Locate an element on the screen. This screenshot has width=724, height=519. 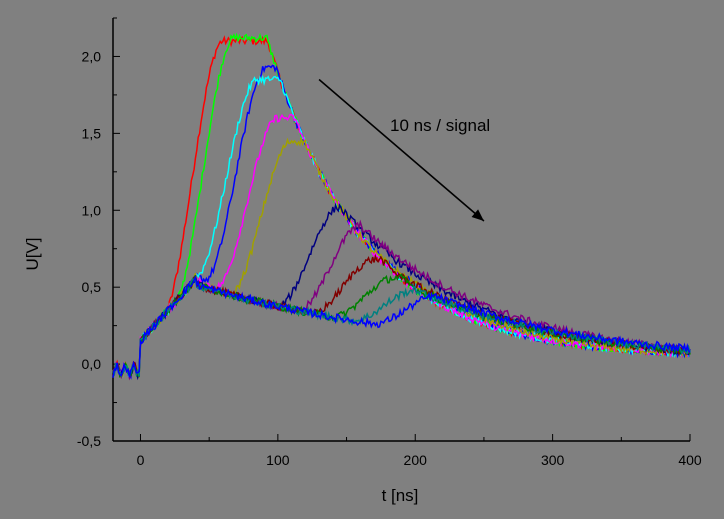
x-axis-title: t [ns] is located at coordinates (400, 495).